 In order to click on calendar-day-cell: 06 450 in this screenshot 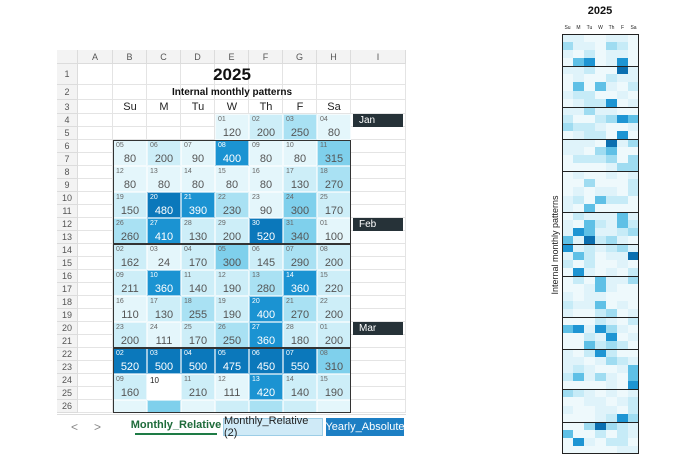, I will do `click(266, 361)`.